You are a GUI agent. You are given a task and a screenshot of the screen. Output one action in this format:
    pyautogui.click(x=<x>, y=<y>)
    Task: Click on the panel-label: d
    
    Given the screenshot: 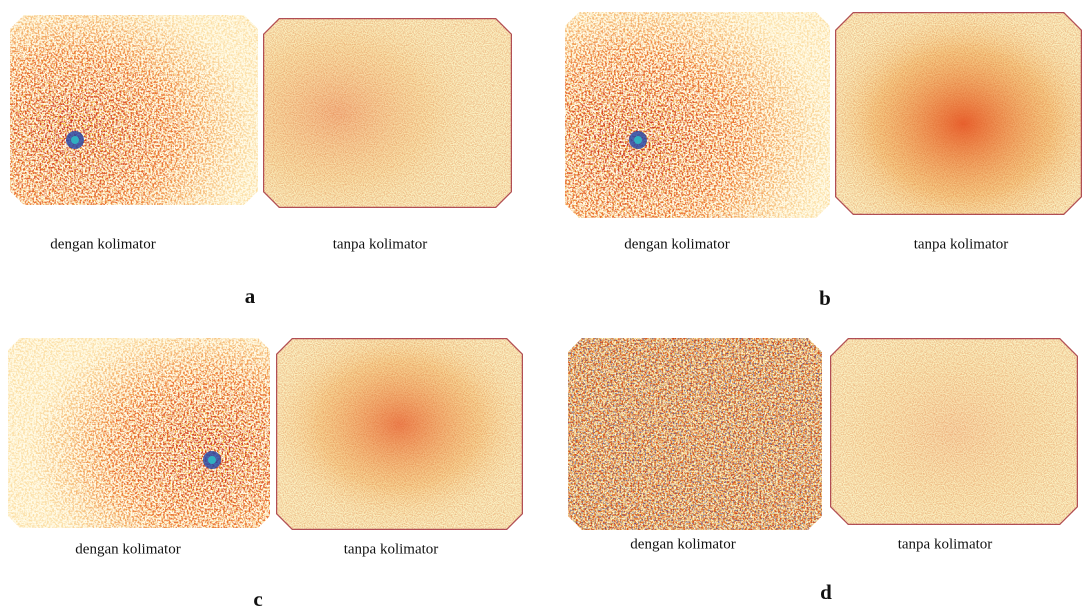 What is the action you would take?
    pyautogui.click(x=826, y=592)
    